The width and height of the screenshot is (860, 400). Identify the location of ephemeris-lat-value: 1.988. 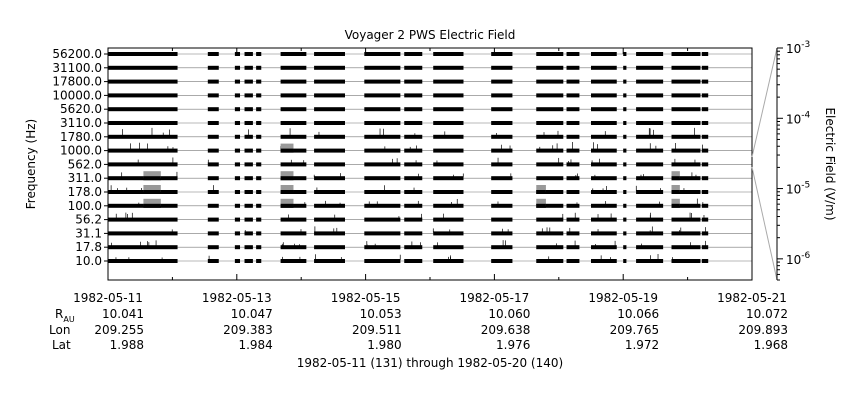
(127, 345).